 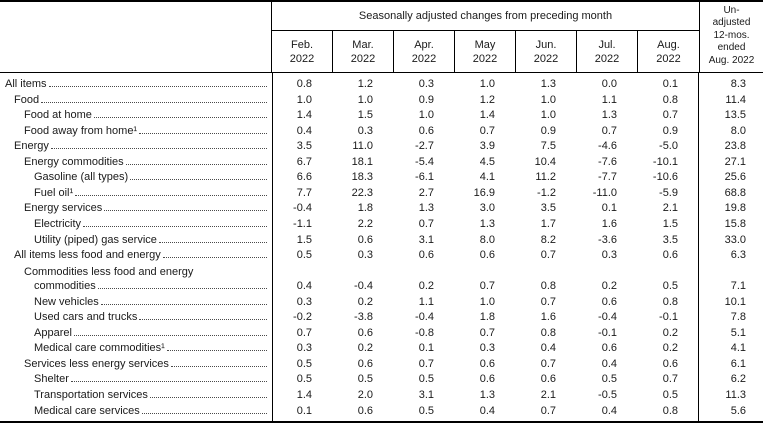 What do you see at coordinates (668, 192) in the screenshot?
I see `value-cell: -5.9` at bounding box center [668, 192].